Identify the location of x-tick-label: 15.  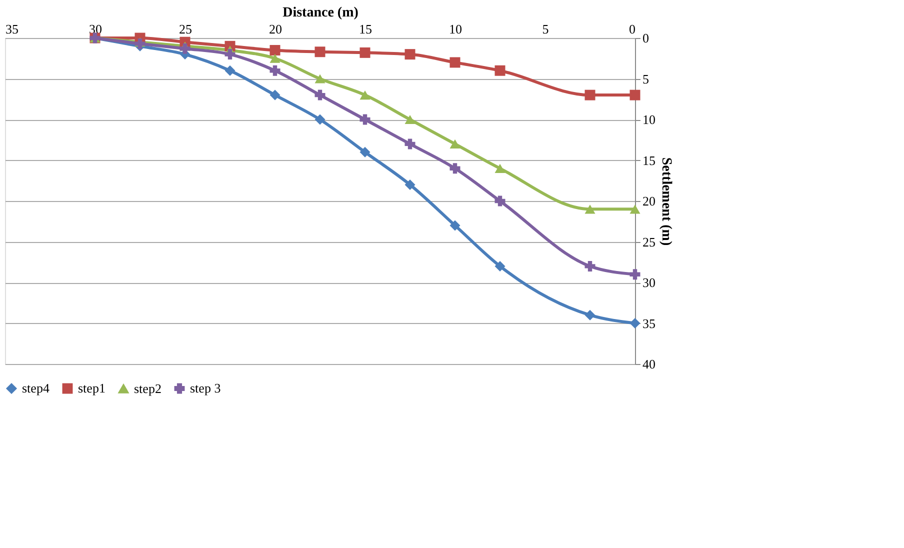
(365, 29).